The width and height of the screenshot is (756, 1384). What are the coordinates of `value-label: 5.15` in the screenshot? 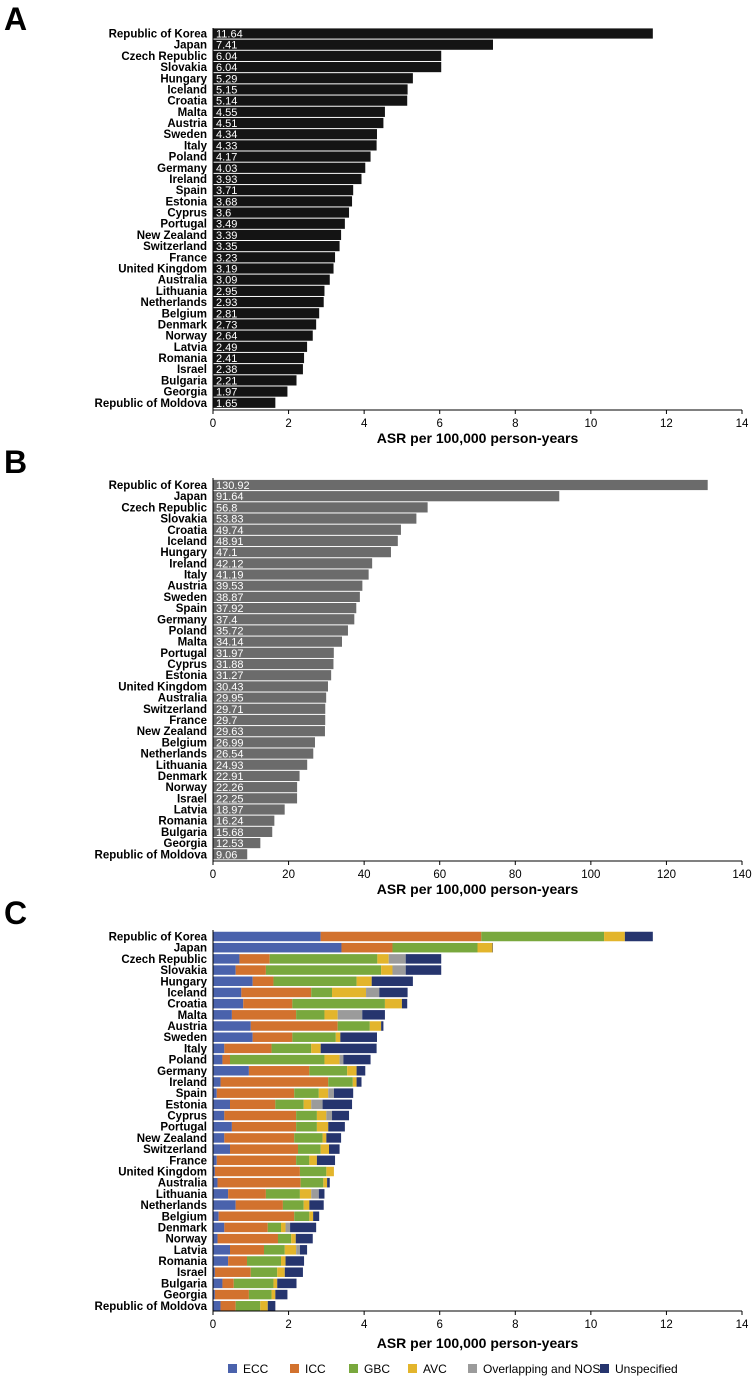 It's located at (226, 90).